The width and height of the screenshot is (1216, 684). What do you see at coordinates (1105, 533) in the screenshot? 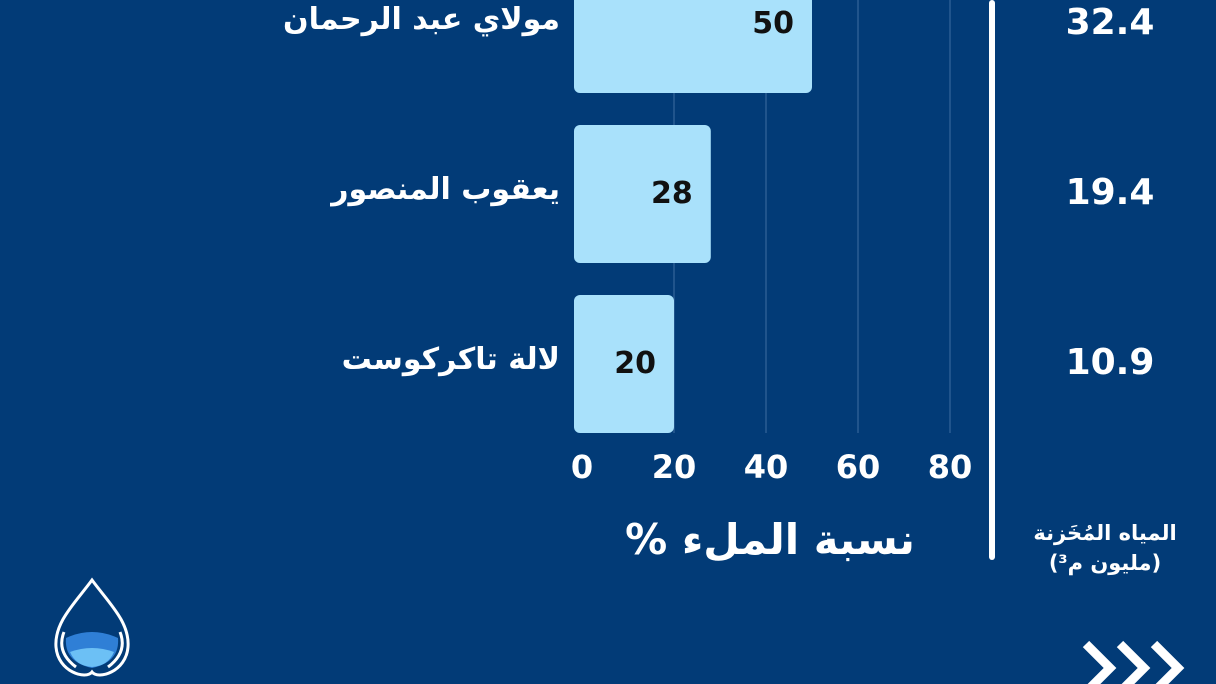
I see `stored-water-title-line1: المياه المُخَزنة` at bounding box center [1105, 533].